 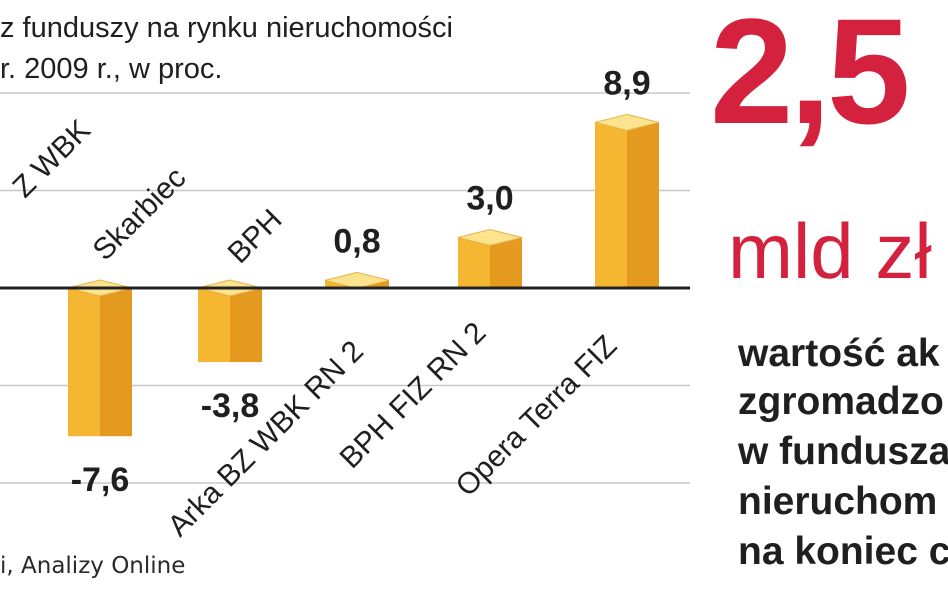 What do you see at coordinates (93, 566) in the screenshot?
I see `source-note: i, Analizy Online` at bounding box center [93, 566].